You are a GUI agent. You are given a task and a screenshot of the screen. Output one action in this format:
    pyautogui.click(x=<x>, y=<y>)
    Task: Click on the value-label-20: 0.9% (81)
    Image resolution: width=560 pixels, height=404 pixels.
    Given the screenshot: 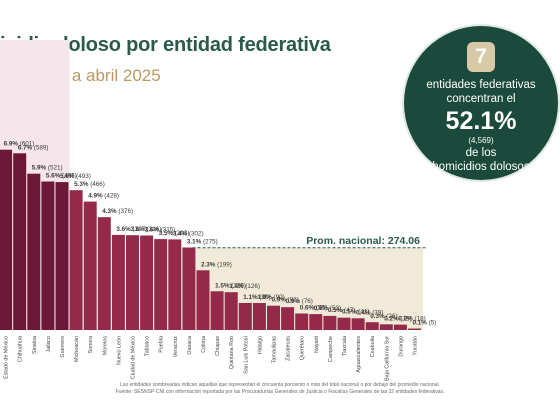 What is the action you would take?
    pyautogui.click(x=285, y=300)
    